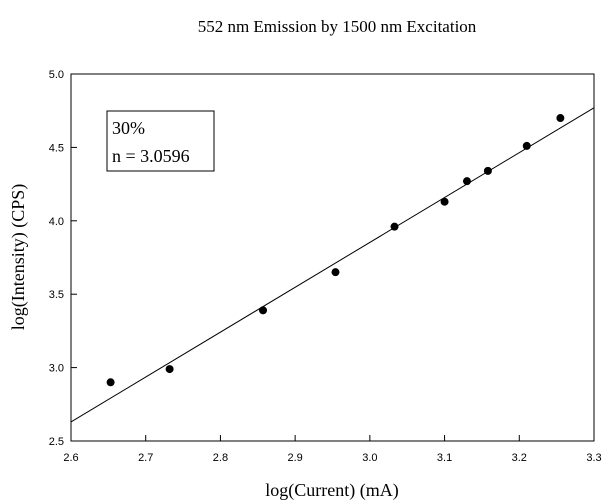 The image size is (605, 502). Describe the element at coordinates (56, 222) in the screenshot. I see `y-tick-label: 4.0` at that location.